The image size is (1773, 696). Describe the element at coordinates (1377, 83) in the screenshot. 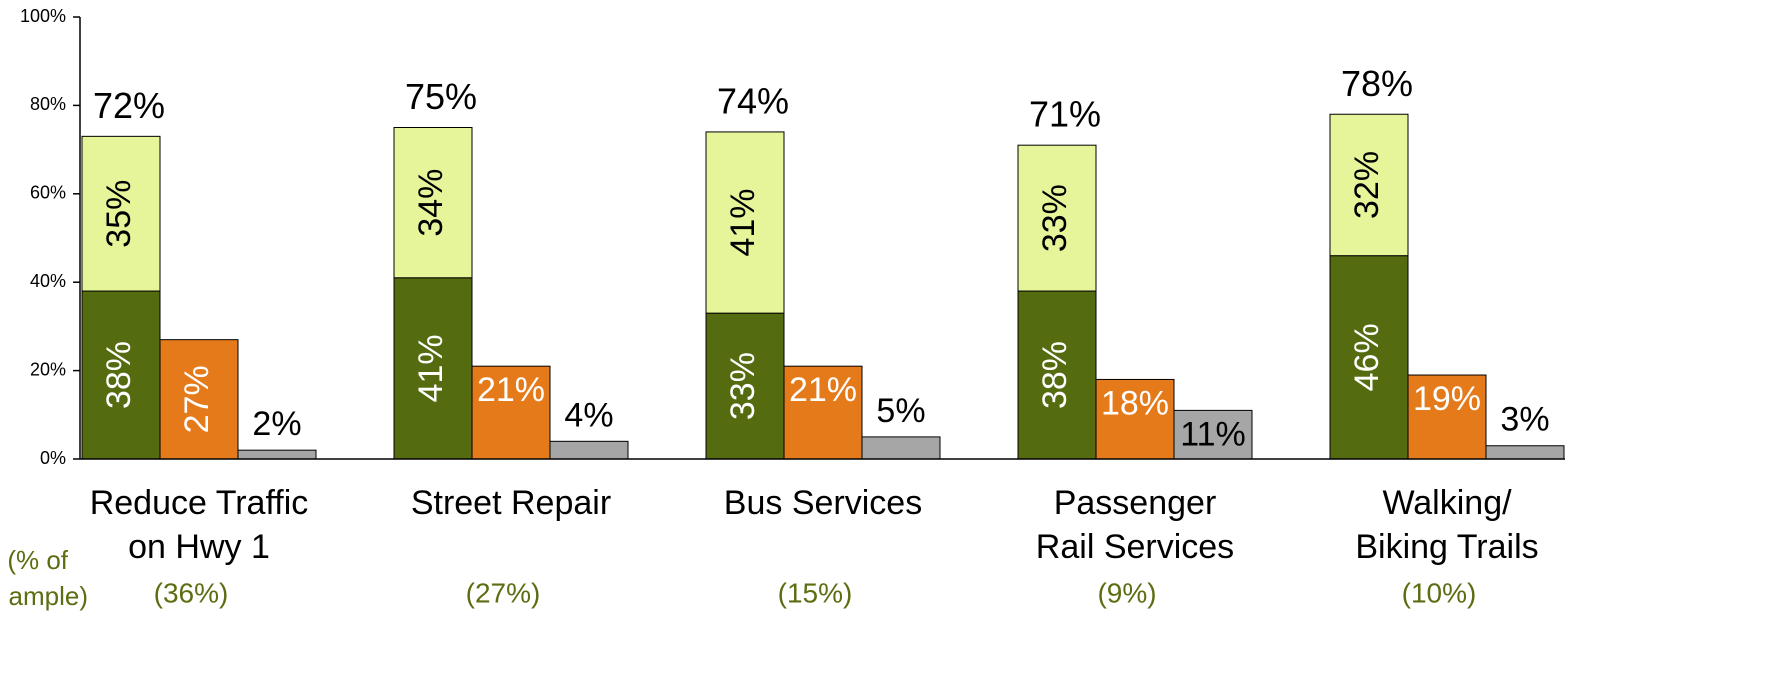

I see `total-label: 78%` at that location.